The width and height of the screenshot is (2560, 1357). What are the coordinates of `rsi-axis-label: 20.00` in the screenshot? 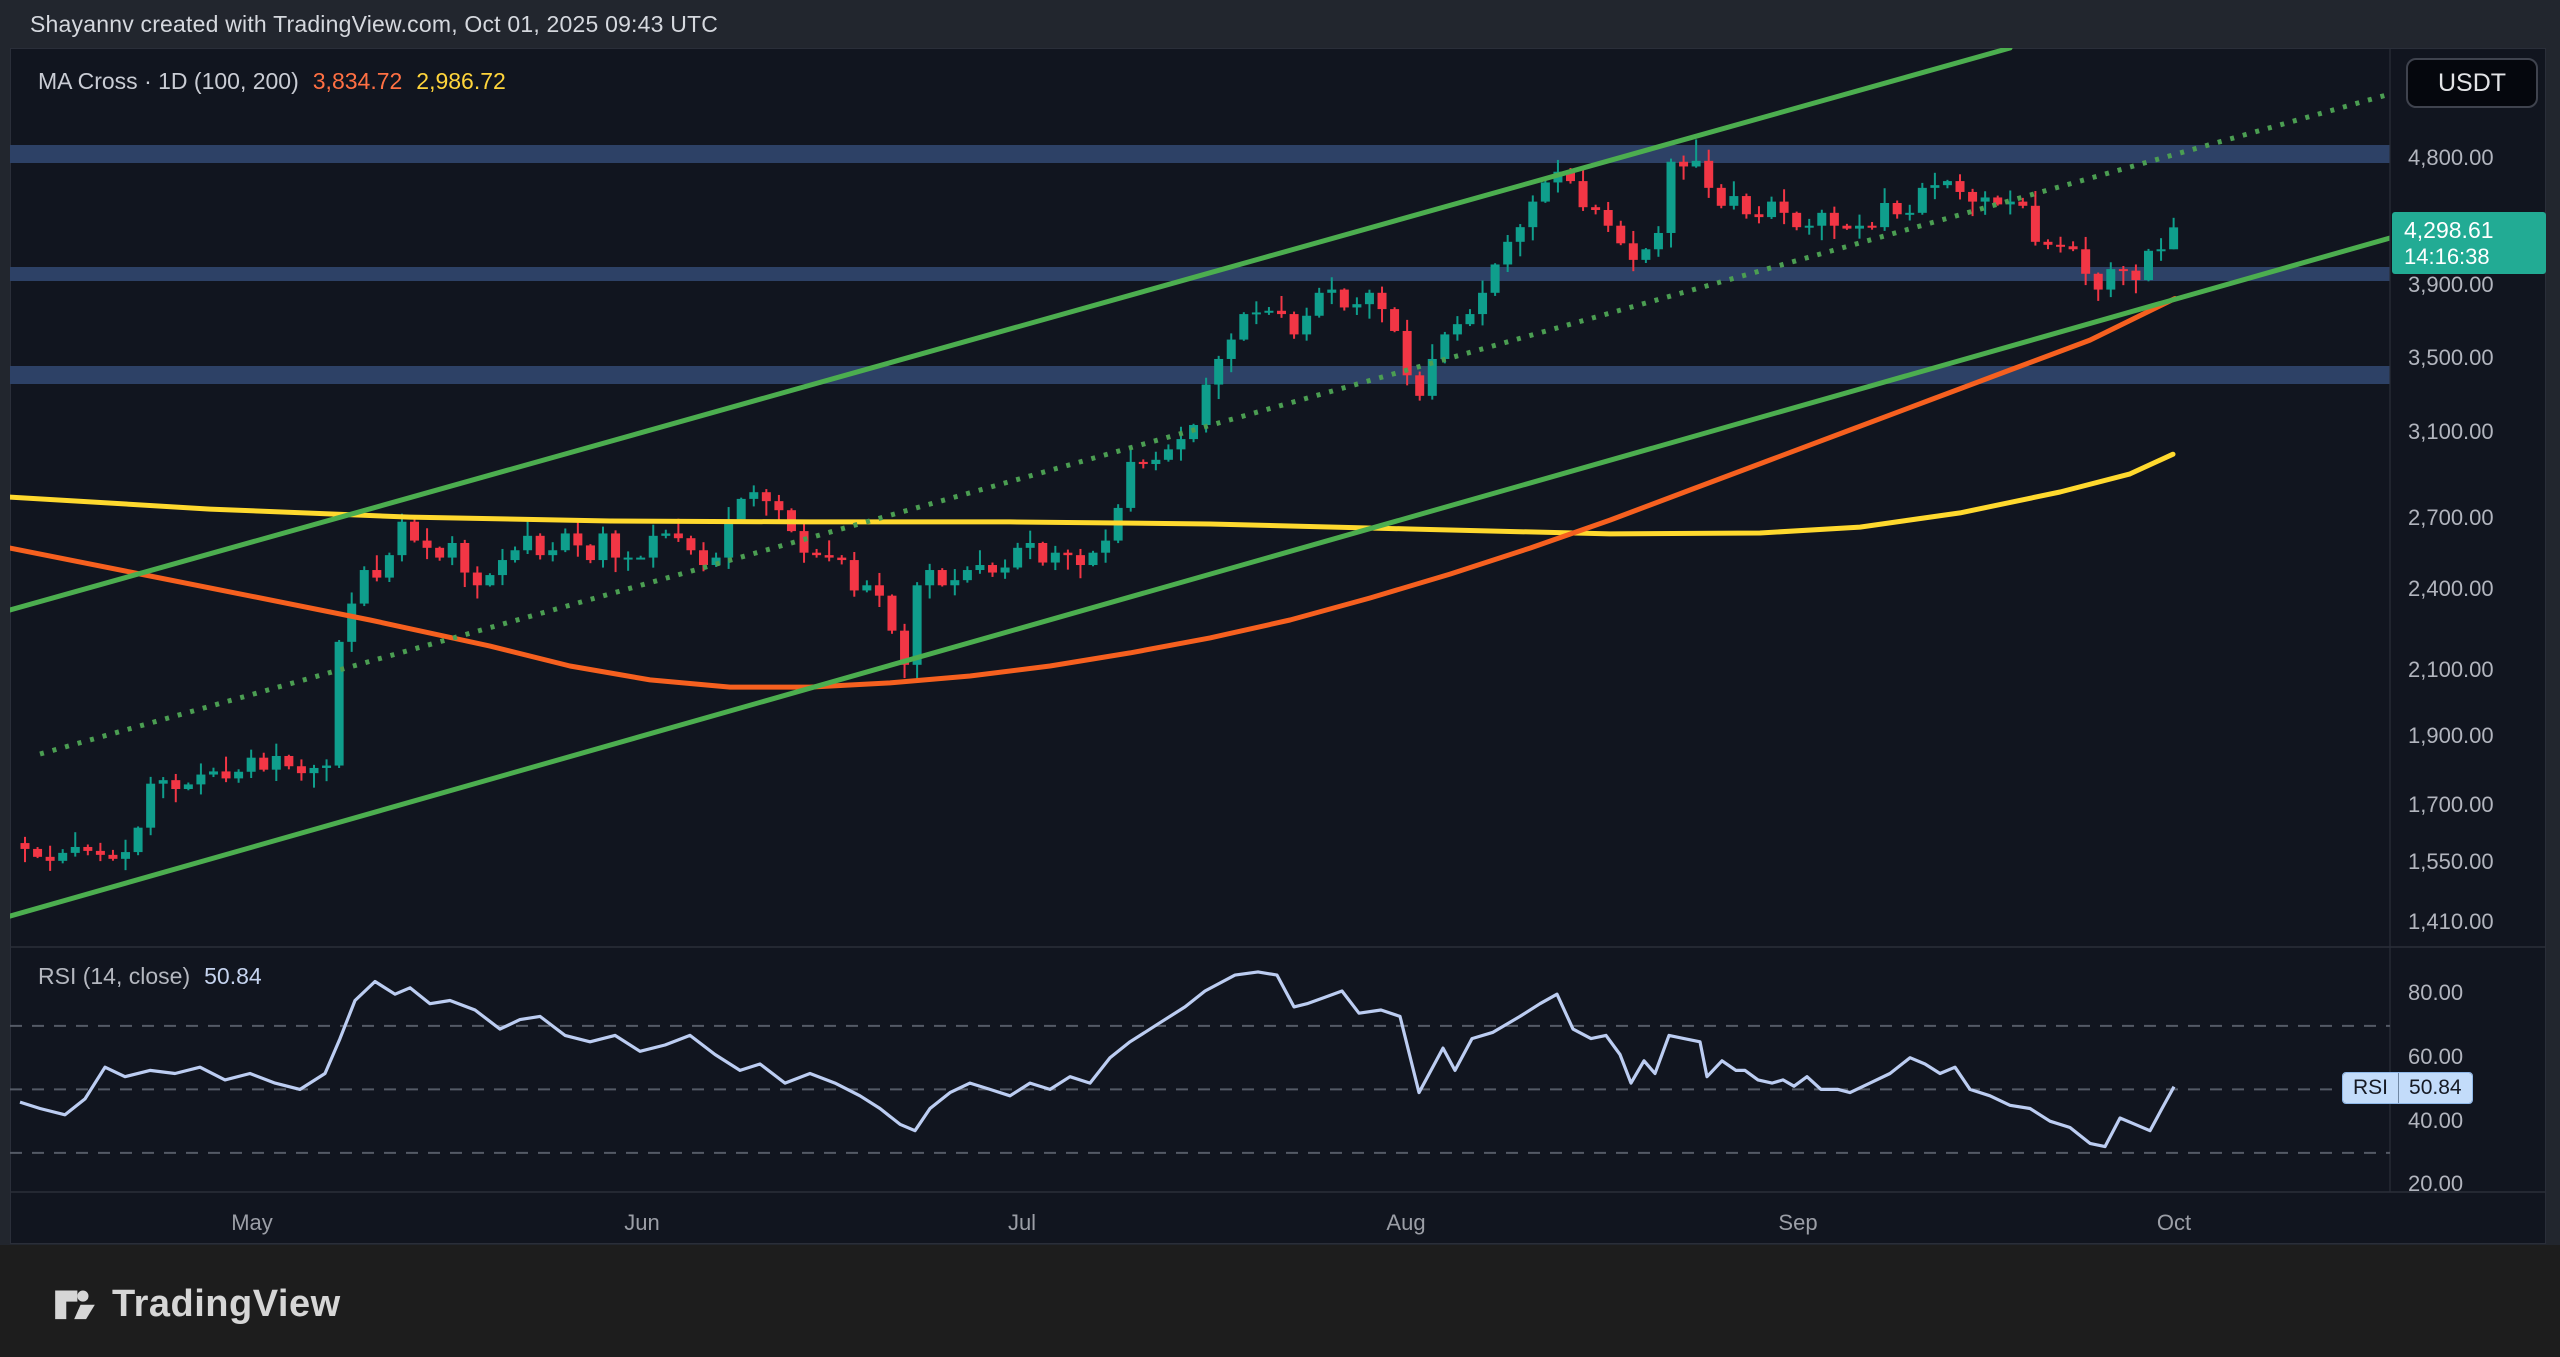 It's located at (2436, 1183).